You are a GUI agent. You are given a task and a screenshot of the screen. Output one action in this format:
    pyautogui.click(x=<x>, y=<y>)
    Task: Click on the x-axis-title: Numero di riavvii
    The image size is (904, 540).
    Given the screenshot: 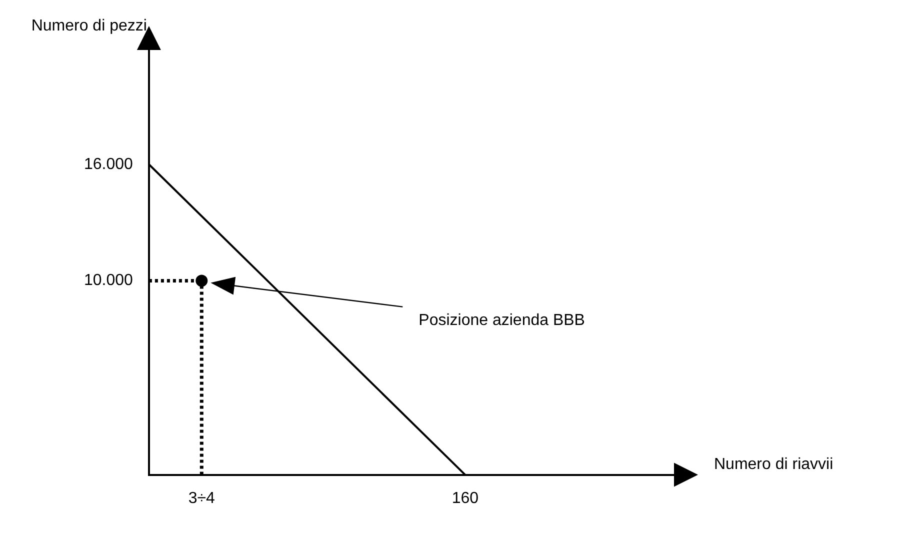 What is the action you would take?
    pyautogui.click(x=774, y=465)
    